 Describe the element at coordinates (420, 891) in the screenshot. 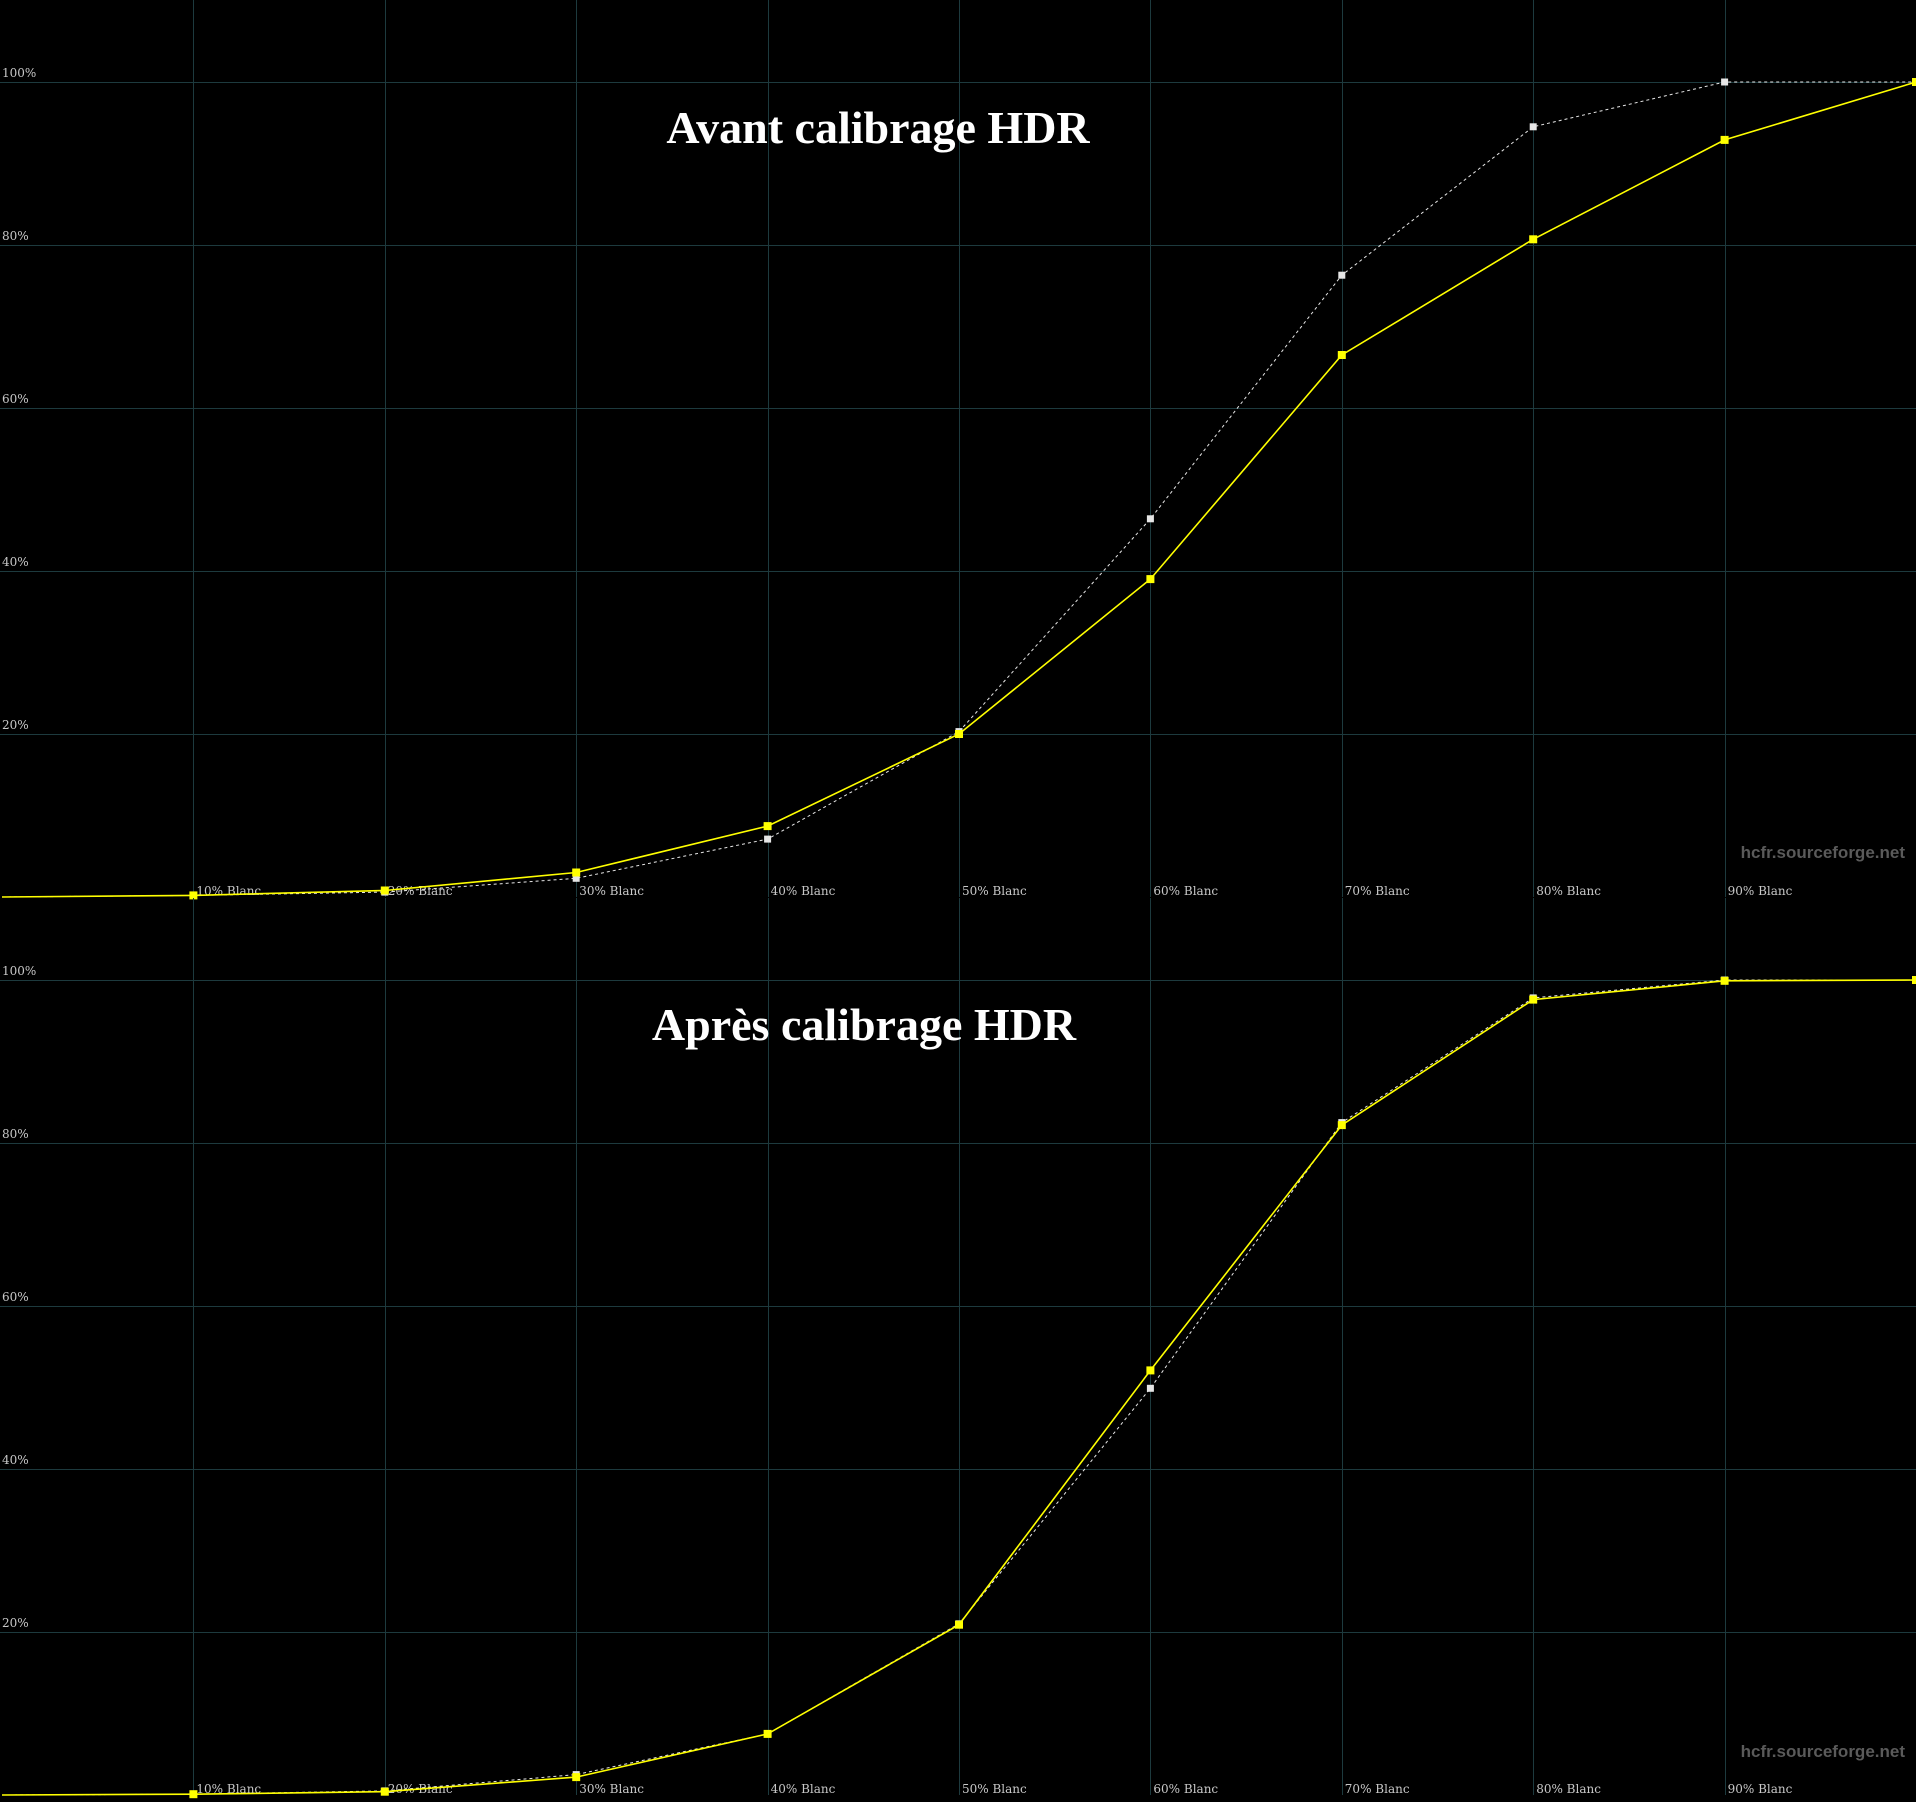

I see `x-tick-label: 20% Blanc` at that location.